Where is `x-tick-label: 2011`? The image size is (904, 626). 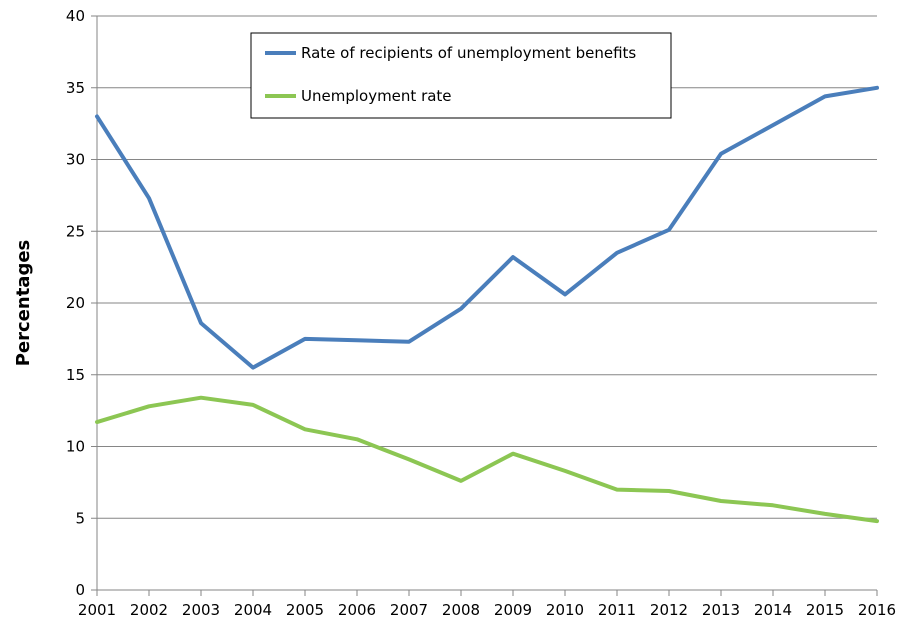 x-tick-label: 2011 is located at coordinates (617, 610).